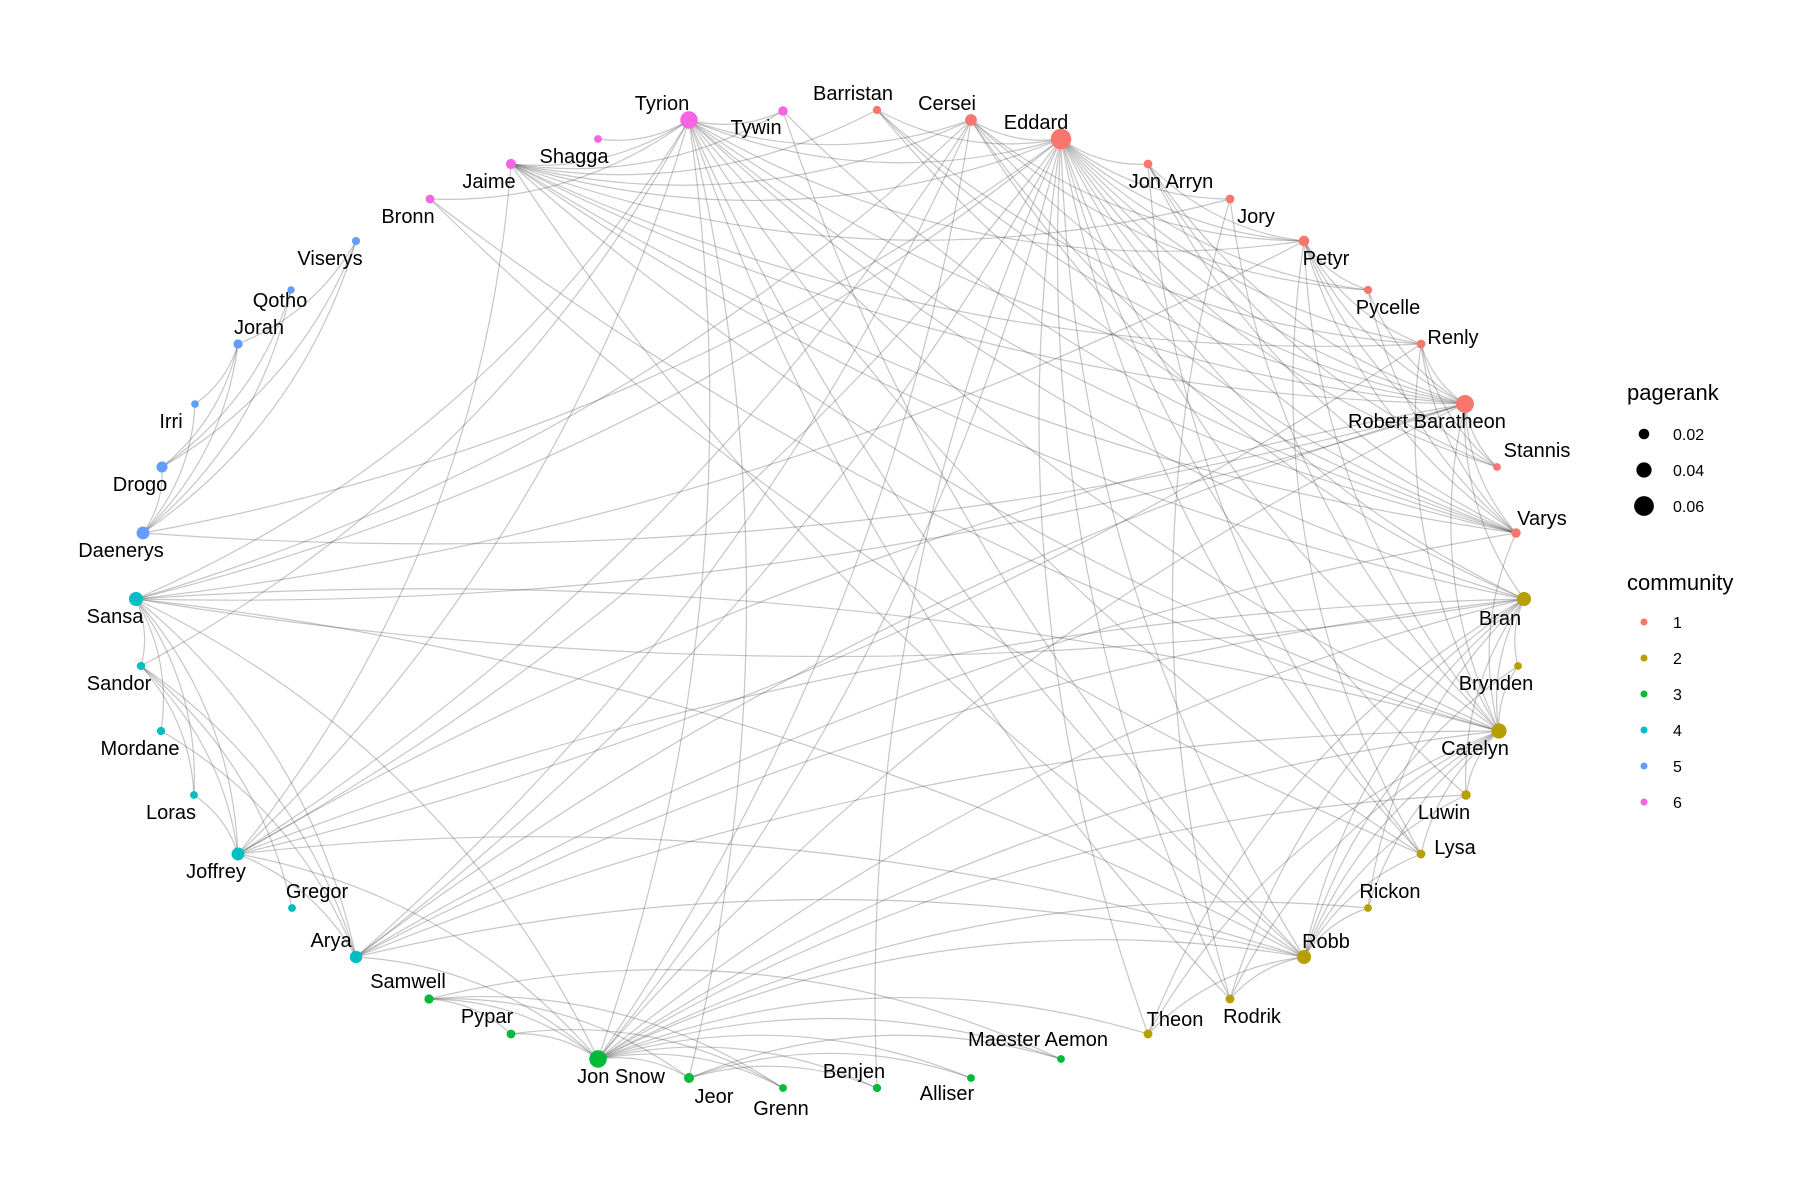 This screenshot has width=1800, height=1200. What do you see at coordinates (554, 1046) in the screenshot?
I see `edge-jon-snow-pypar` at bounding box center [554, 1046].